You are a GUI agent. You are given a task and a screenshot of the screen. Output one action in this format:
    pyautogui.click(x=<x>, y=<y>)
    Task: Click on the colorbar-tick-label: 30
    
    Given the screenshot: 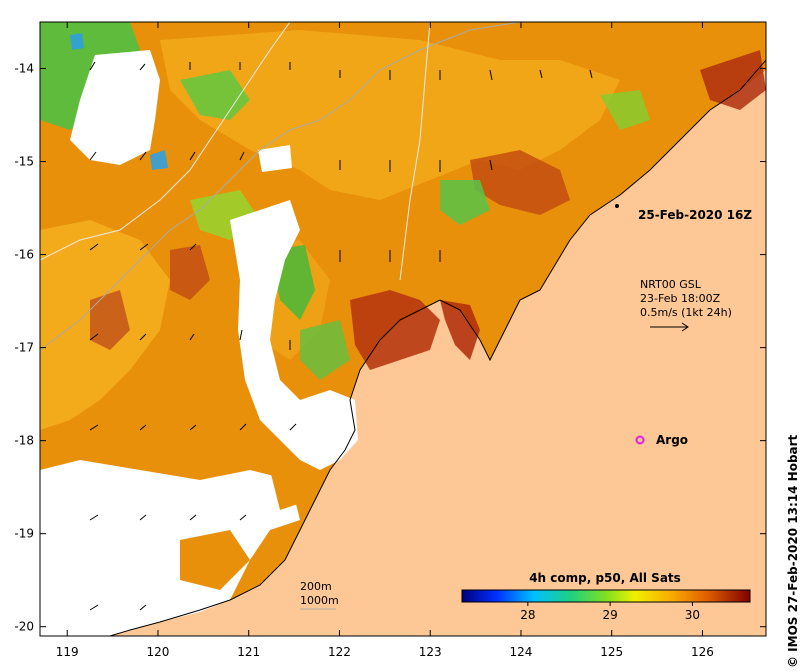 What is the action you would take?
    pyautogui.click(x=692, y=615)
    